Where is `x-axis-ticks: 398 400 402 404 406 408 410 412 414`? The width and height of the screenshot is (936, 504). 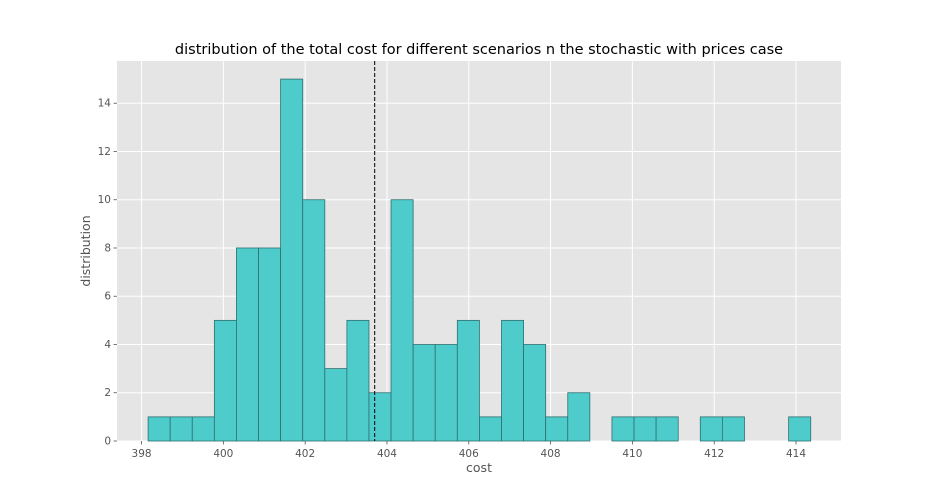 x-axis-ticks: 398 400 402 404 406 408 410 412 414 is located at coordinates (469, 450).